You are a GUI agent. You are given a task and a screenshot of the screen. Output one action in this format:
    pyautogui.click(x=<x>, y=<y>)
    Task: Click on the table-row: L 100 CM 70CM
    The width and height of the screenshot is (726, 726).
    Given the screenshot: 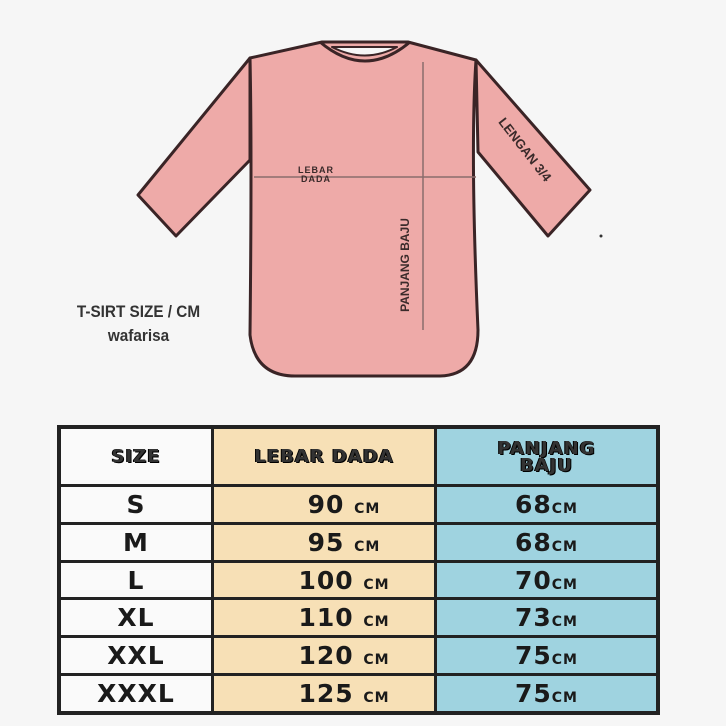 What is the action you would take?
    pyautogui.click(x=358, y=580)
    